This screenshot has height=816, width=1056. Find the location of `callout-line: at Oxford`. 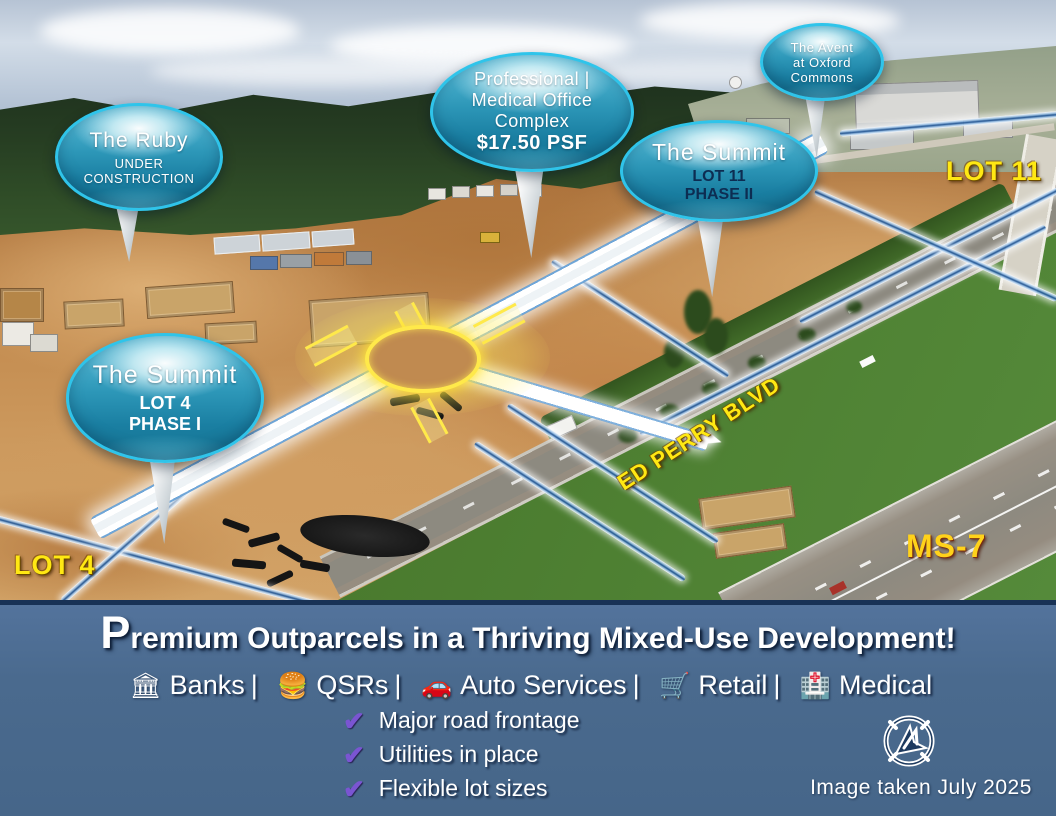

callout-line: at Oxford is located at coordinates (822, 62).